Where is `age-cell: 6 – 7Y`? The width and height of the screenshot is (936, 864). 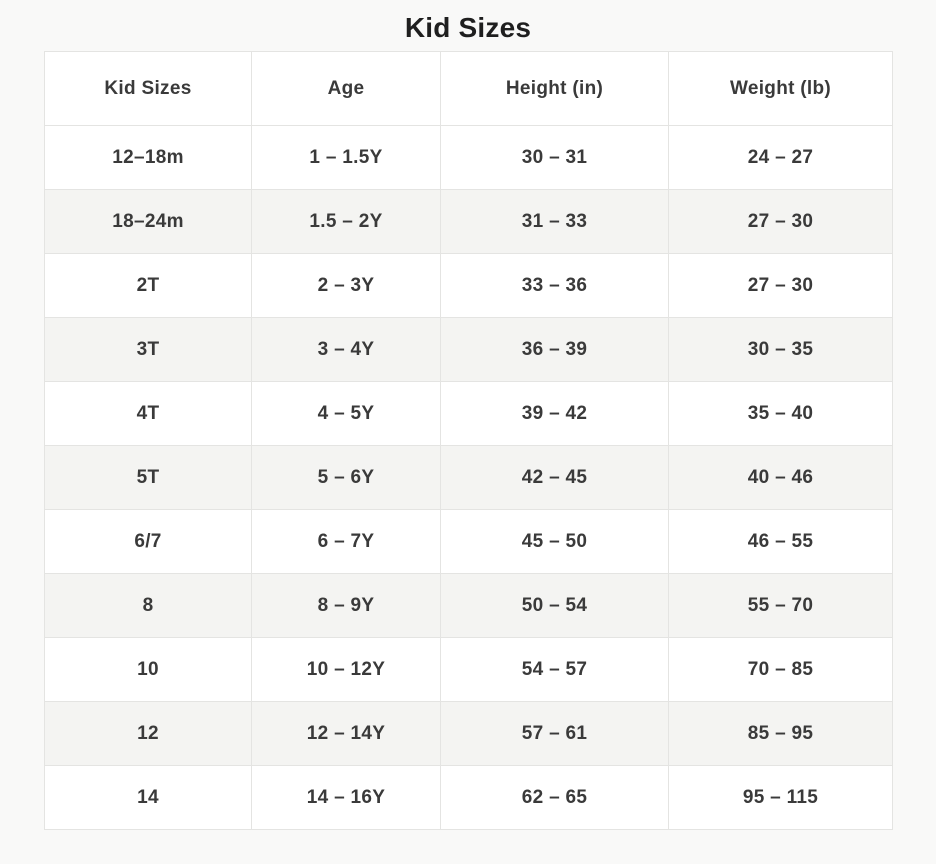
age-cell: 6 – 7Y is located at coordinates (346, 541).